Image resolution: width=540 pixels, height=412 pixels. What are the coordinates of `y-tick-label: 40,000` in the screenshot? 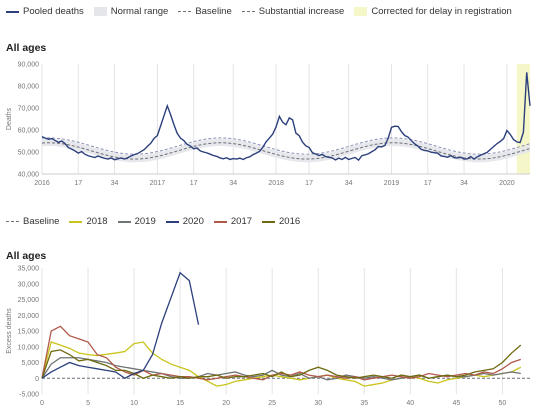 It's located at (29, 175).